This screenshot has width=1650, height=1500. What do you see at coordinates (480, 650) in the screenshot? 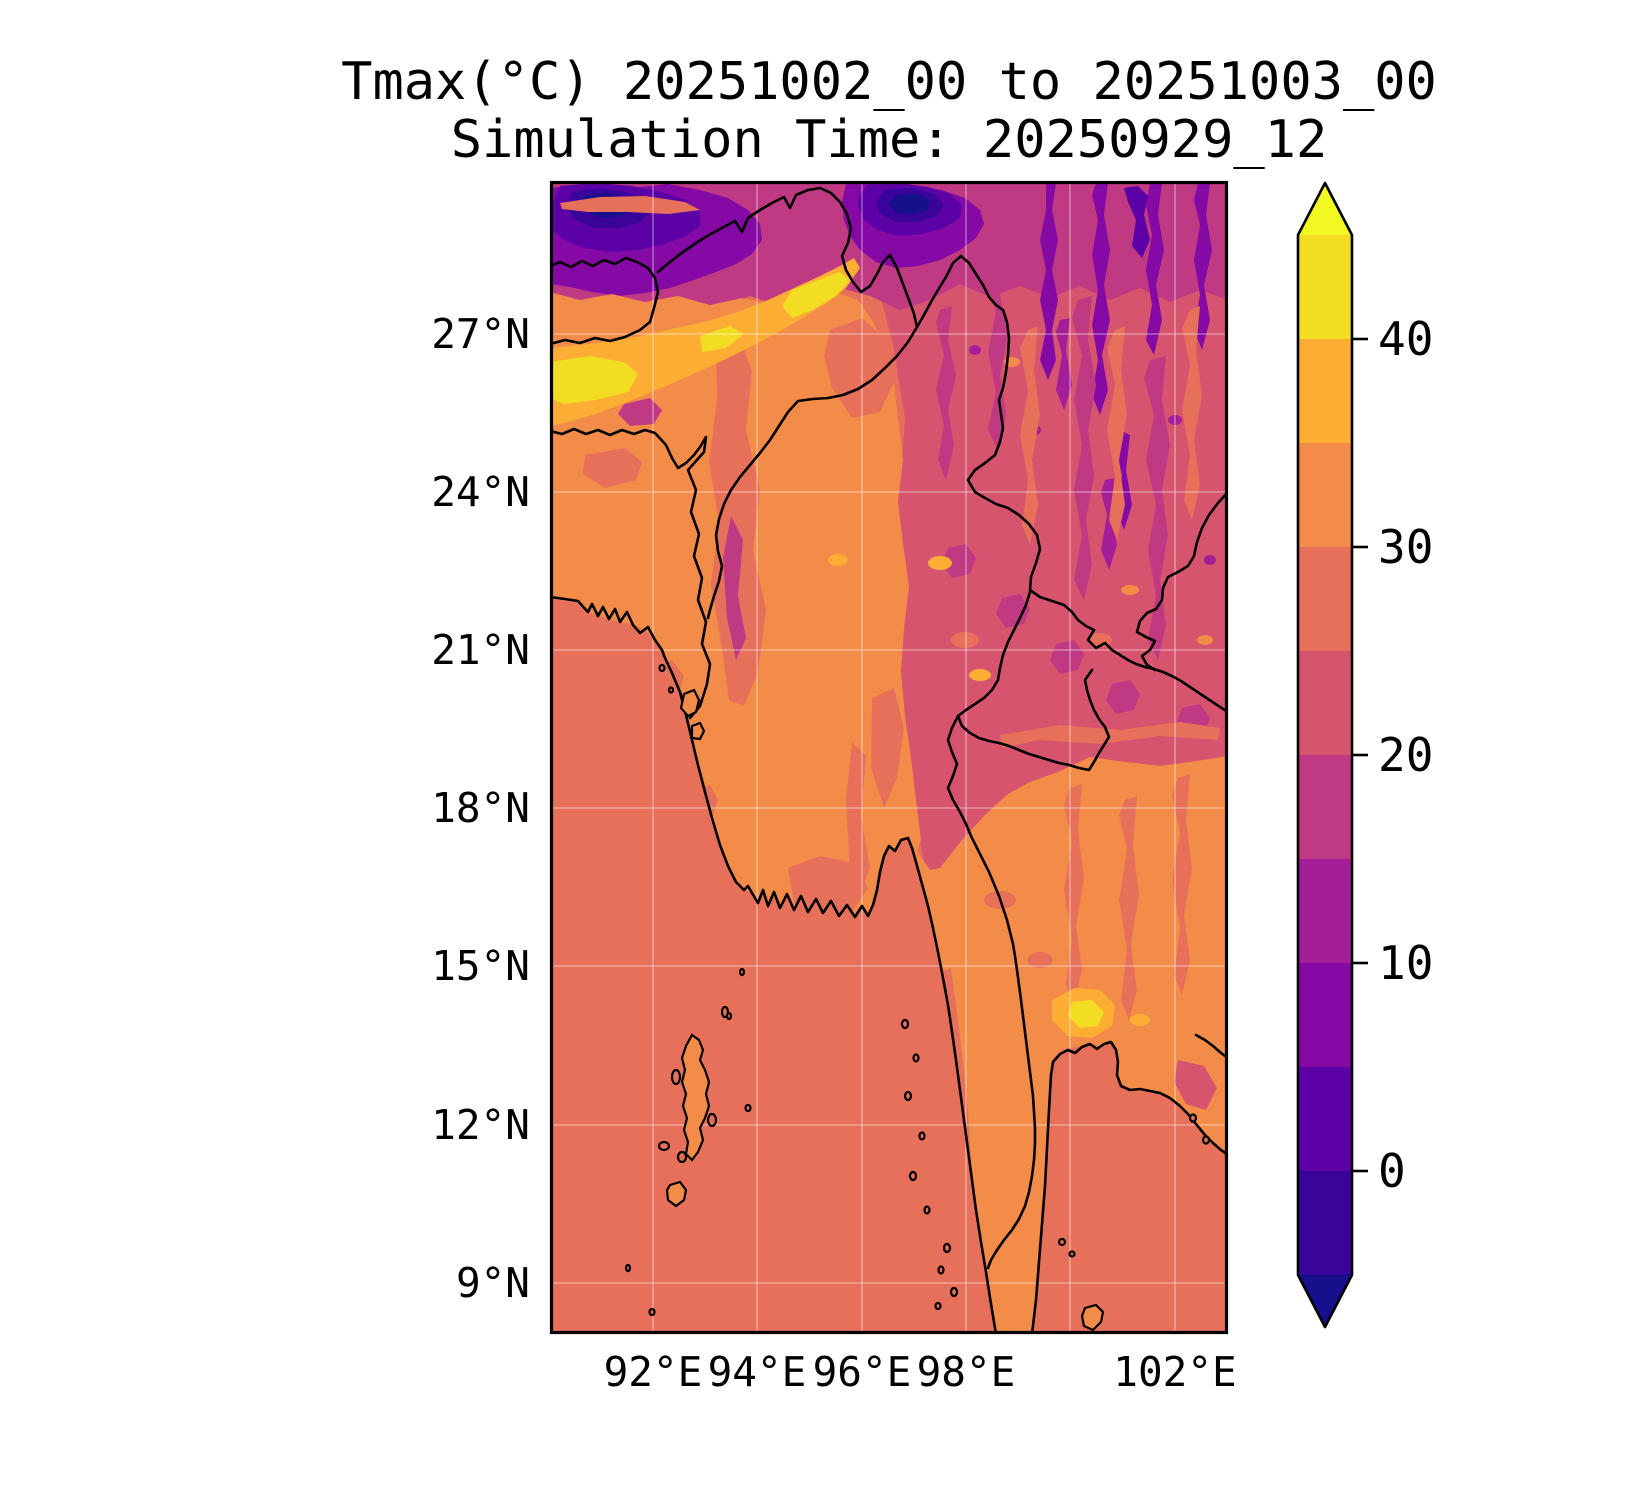
I see `ytick-21n: 21°N` at bounding box center [480, 650].